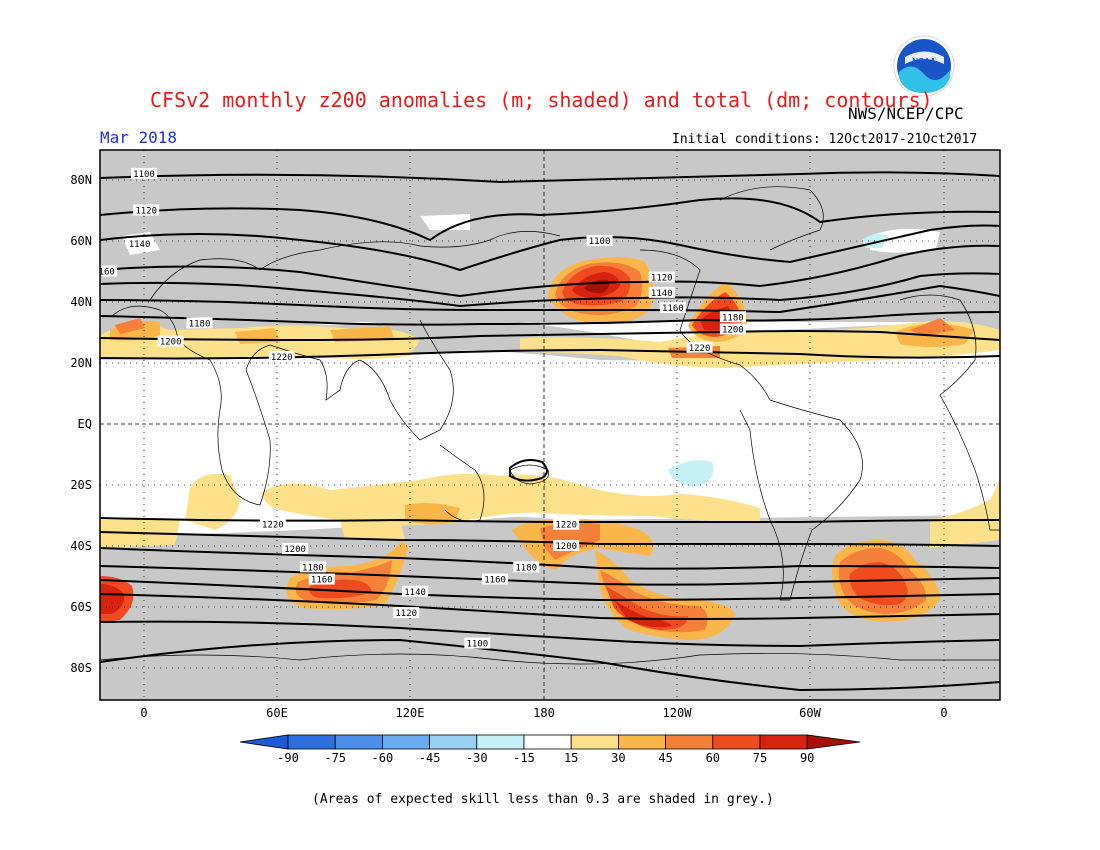 This screenshot has height=850, width=1100. What do you see at coordinates (618, 758) in the screenshot?
I see `colorbar-tick-label: 30` at bounding box center [618, 758].